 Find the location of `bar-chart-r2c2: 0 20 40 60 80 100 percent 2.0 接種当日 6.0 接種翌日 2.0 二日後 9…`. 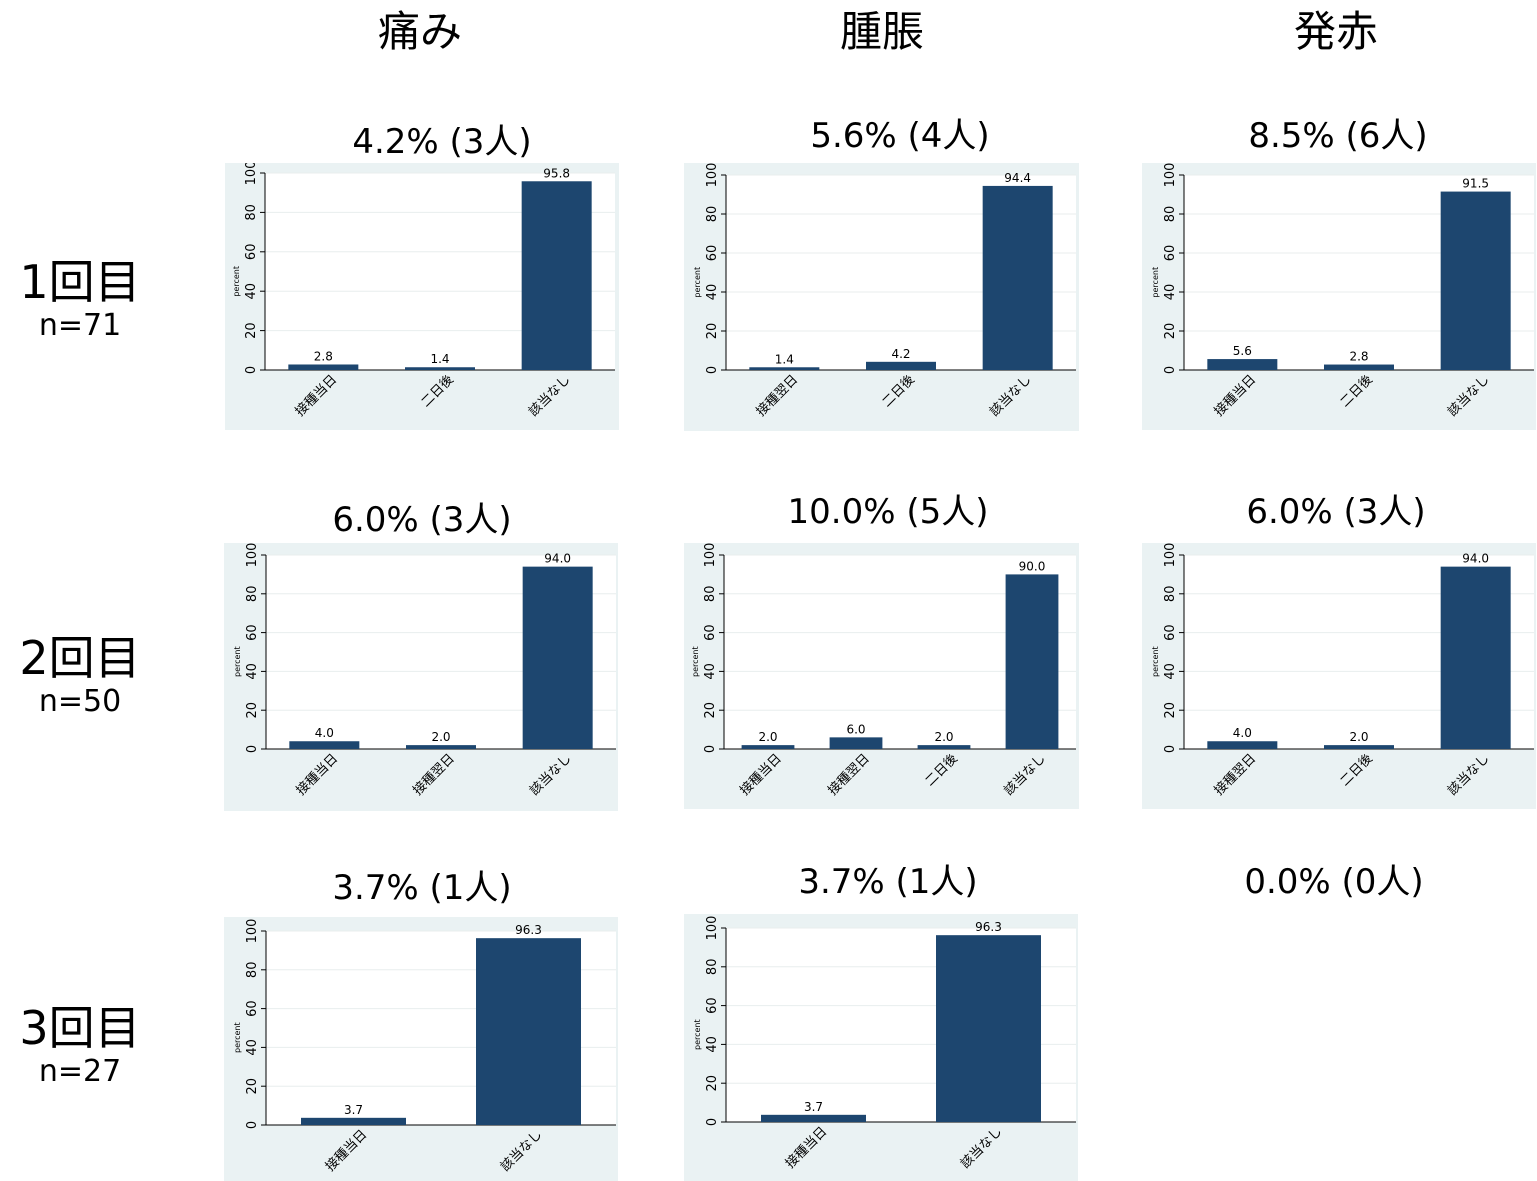

bar-chart-r2c2: 0 20 40 60 80 100 percent 2.0 接種当日 6.0 接種翌日 2.0 二日後 9… is located at coordinates (883, 671).